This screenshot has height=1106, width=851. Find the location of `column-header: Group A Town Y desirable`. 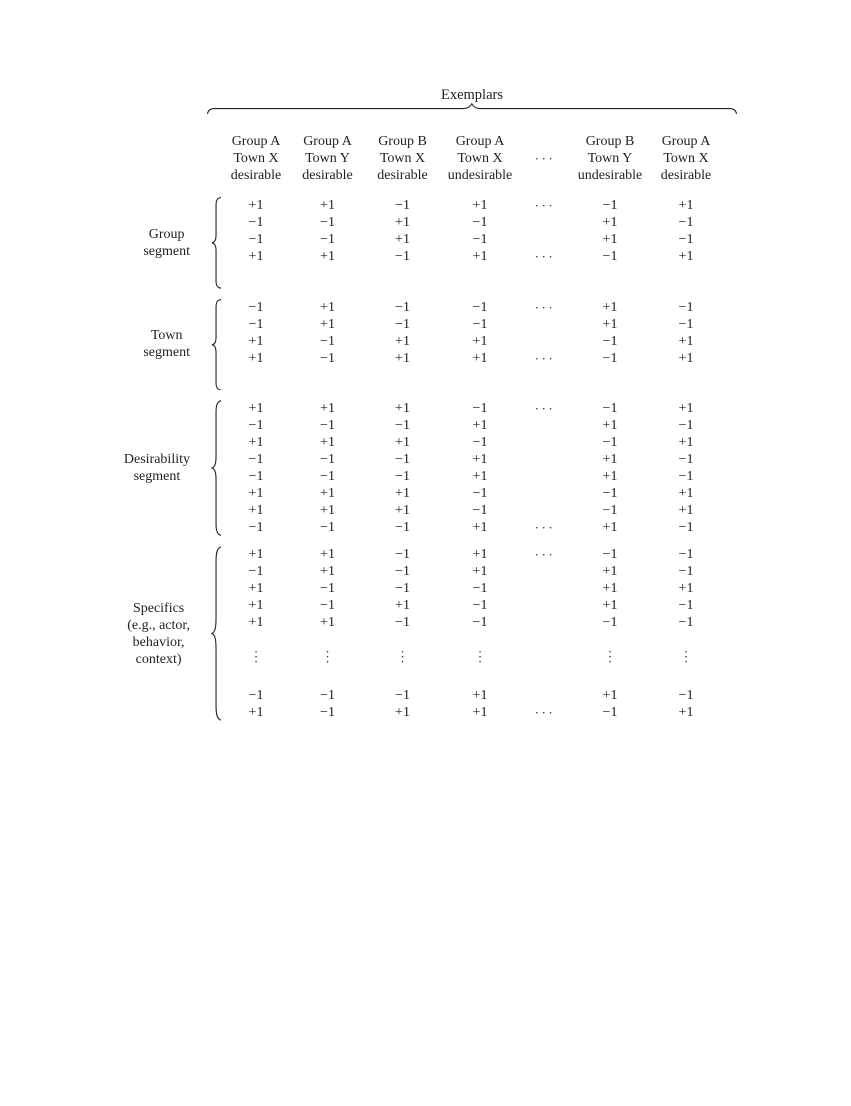

column-header: Group A Town Y desirable is located at coordinates (327, 158).